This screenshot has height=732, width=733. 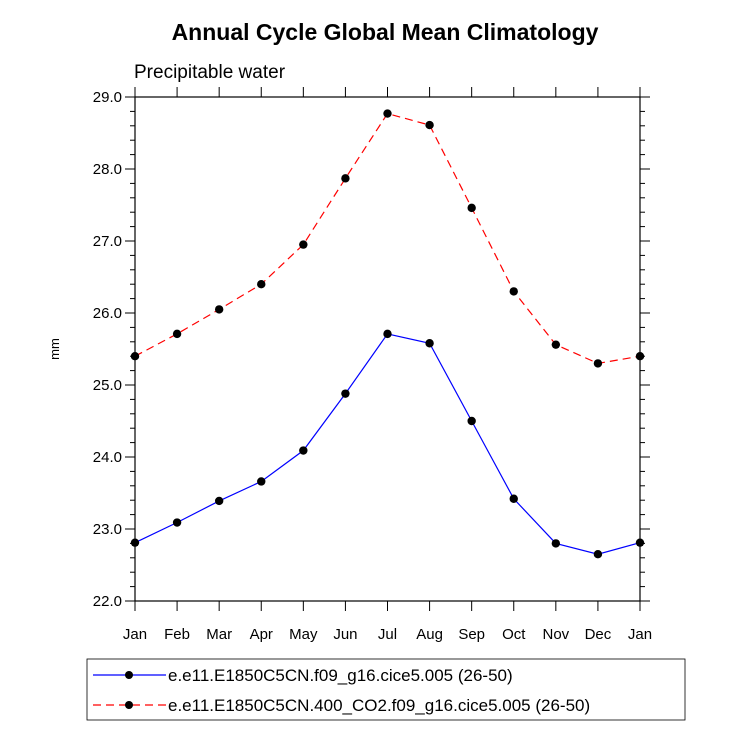 I want to click on x-tick-label: Aug, so click(x=429, y=634).